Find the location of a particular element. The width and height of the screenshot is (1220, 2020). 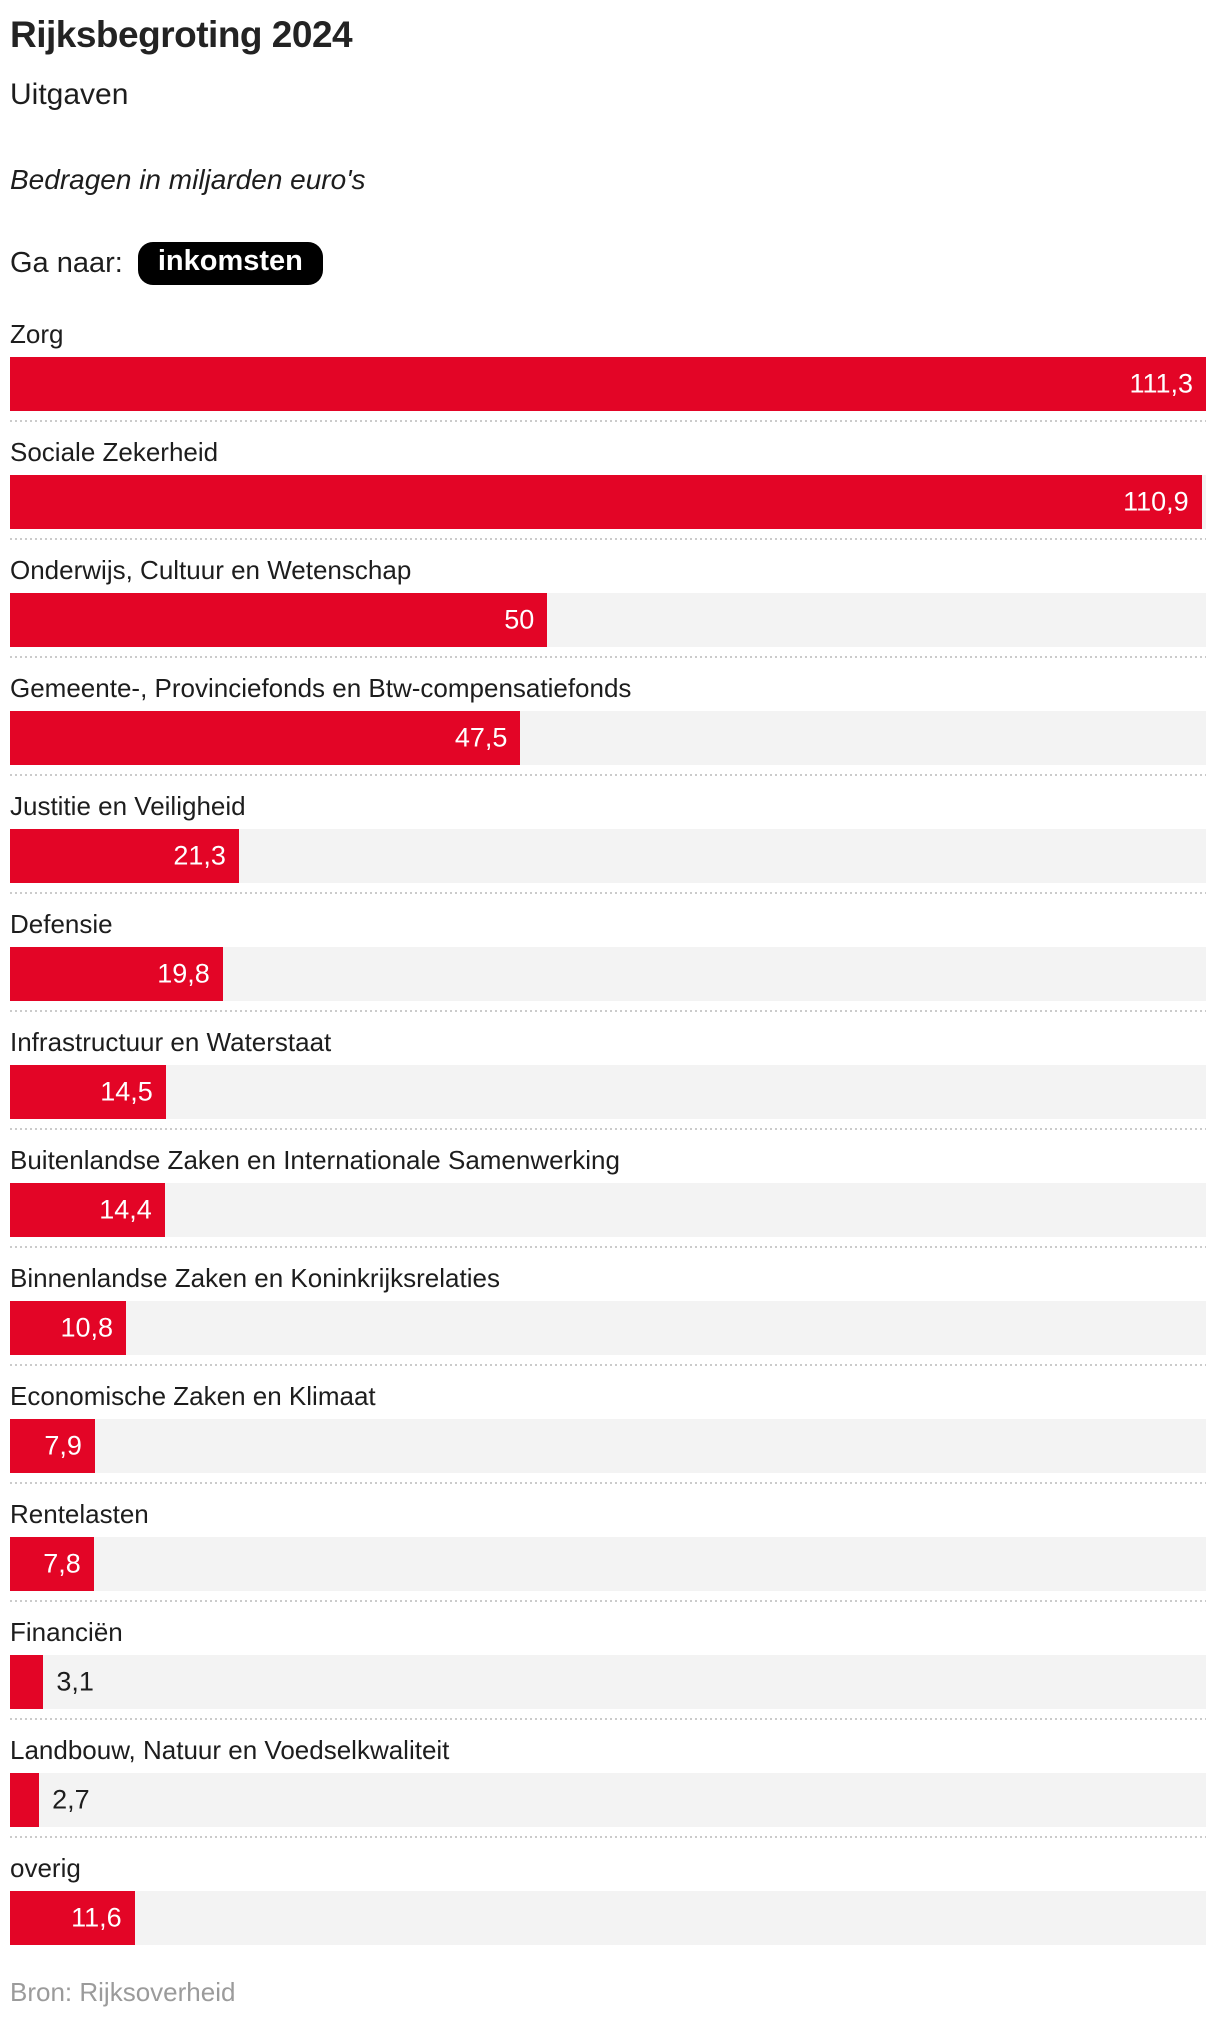

bar-label: Infrastructuur en Waterstaat is located at coordinates (171, 1041).